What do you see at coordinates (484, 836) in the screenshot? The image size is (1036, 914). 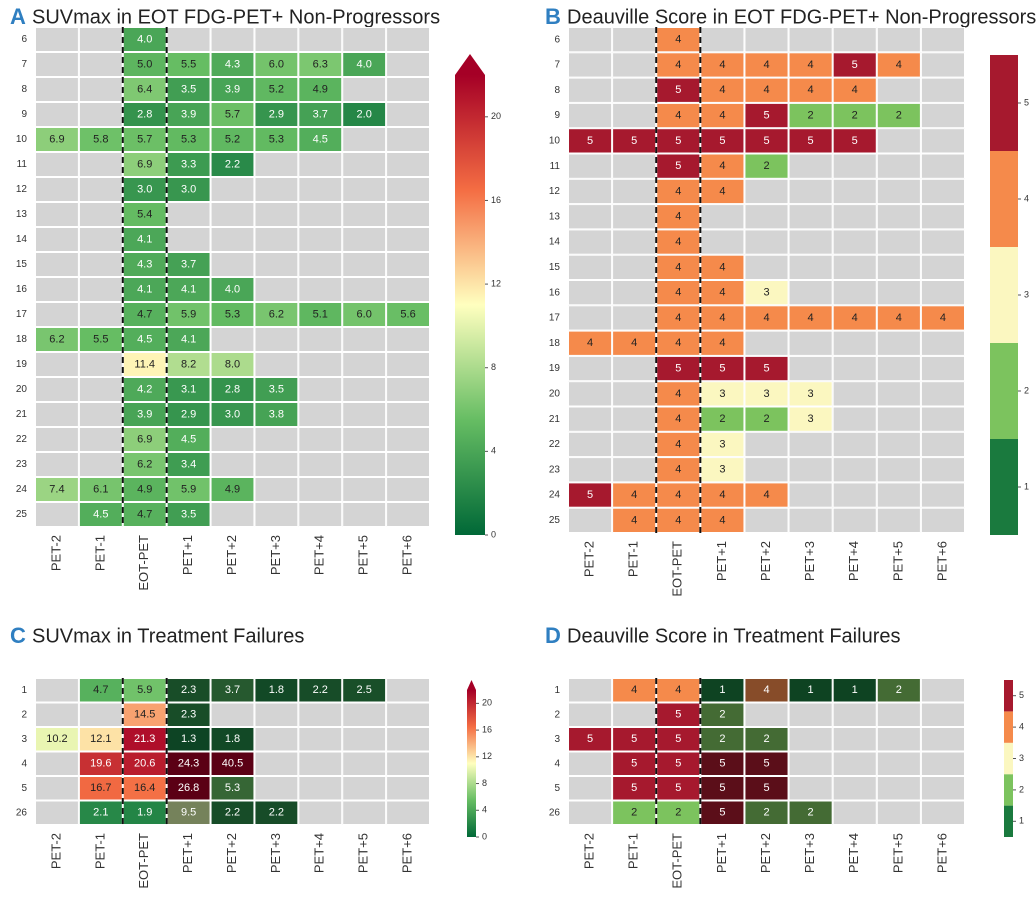 I see `colorbar-tick-label: 0` at bounding box center [484, 836].